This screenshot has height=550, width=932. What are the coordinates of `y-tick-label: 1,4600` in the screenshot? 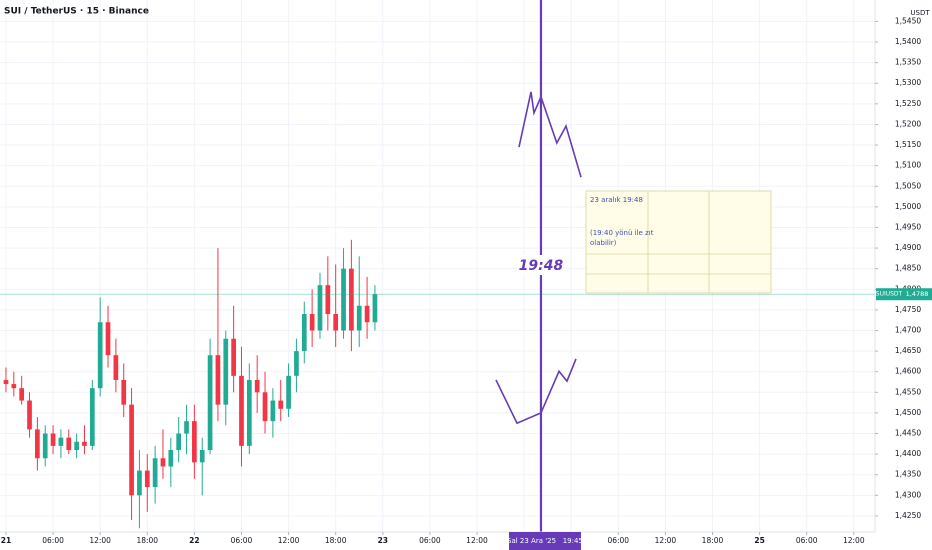 It's located at (908, 371).